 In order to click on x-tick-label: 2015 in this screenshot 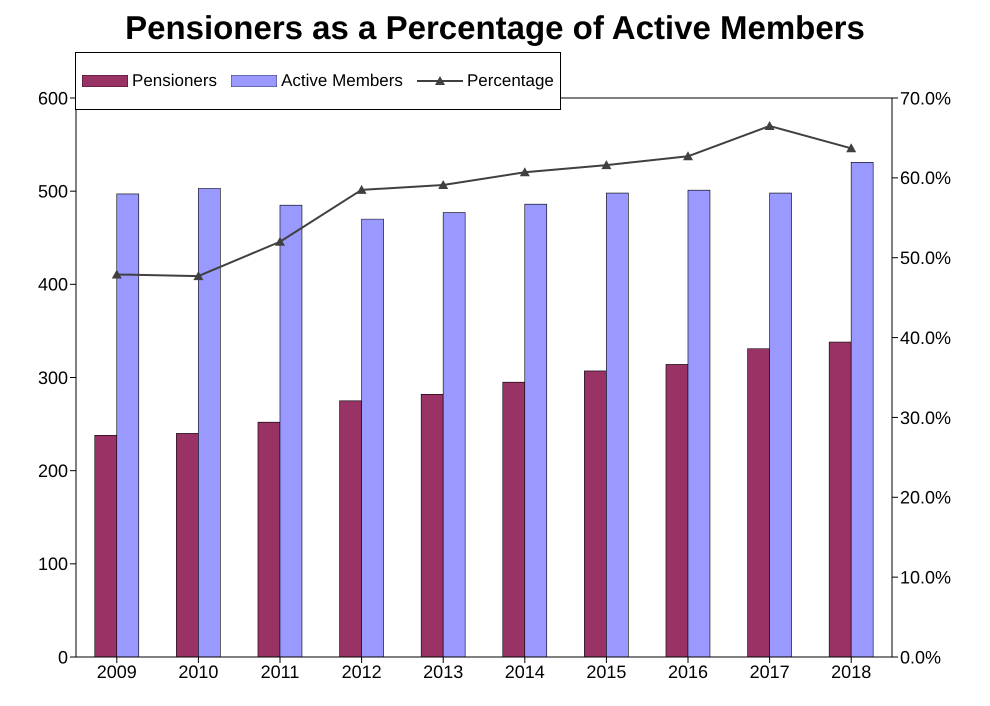, I will do `click(606, 672)`.